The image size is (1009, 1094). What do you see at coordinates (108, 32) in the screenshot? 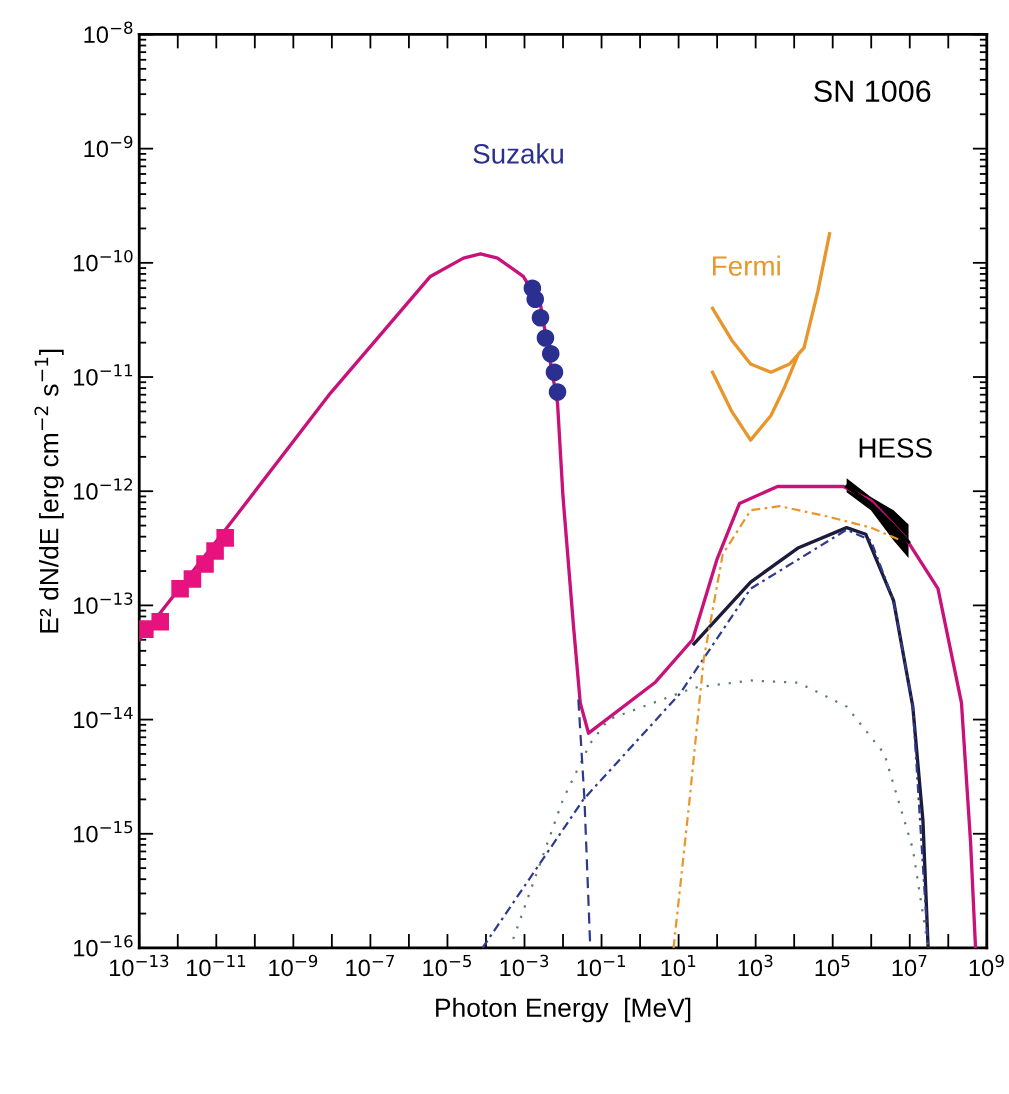
I see `y-tick-label: 10$^{−8}$` at bounding box center [108, 32].